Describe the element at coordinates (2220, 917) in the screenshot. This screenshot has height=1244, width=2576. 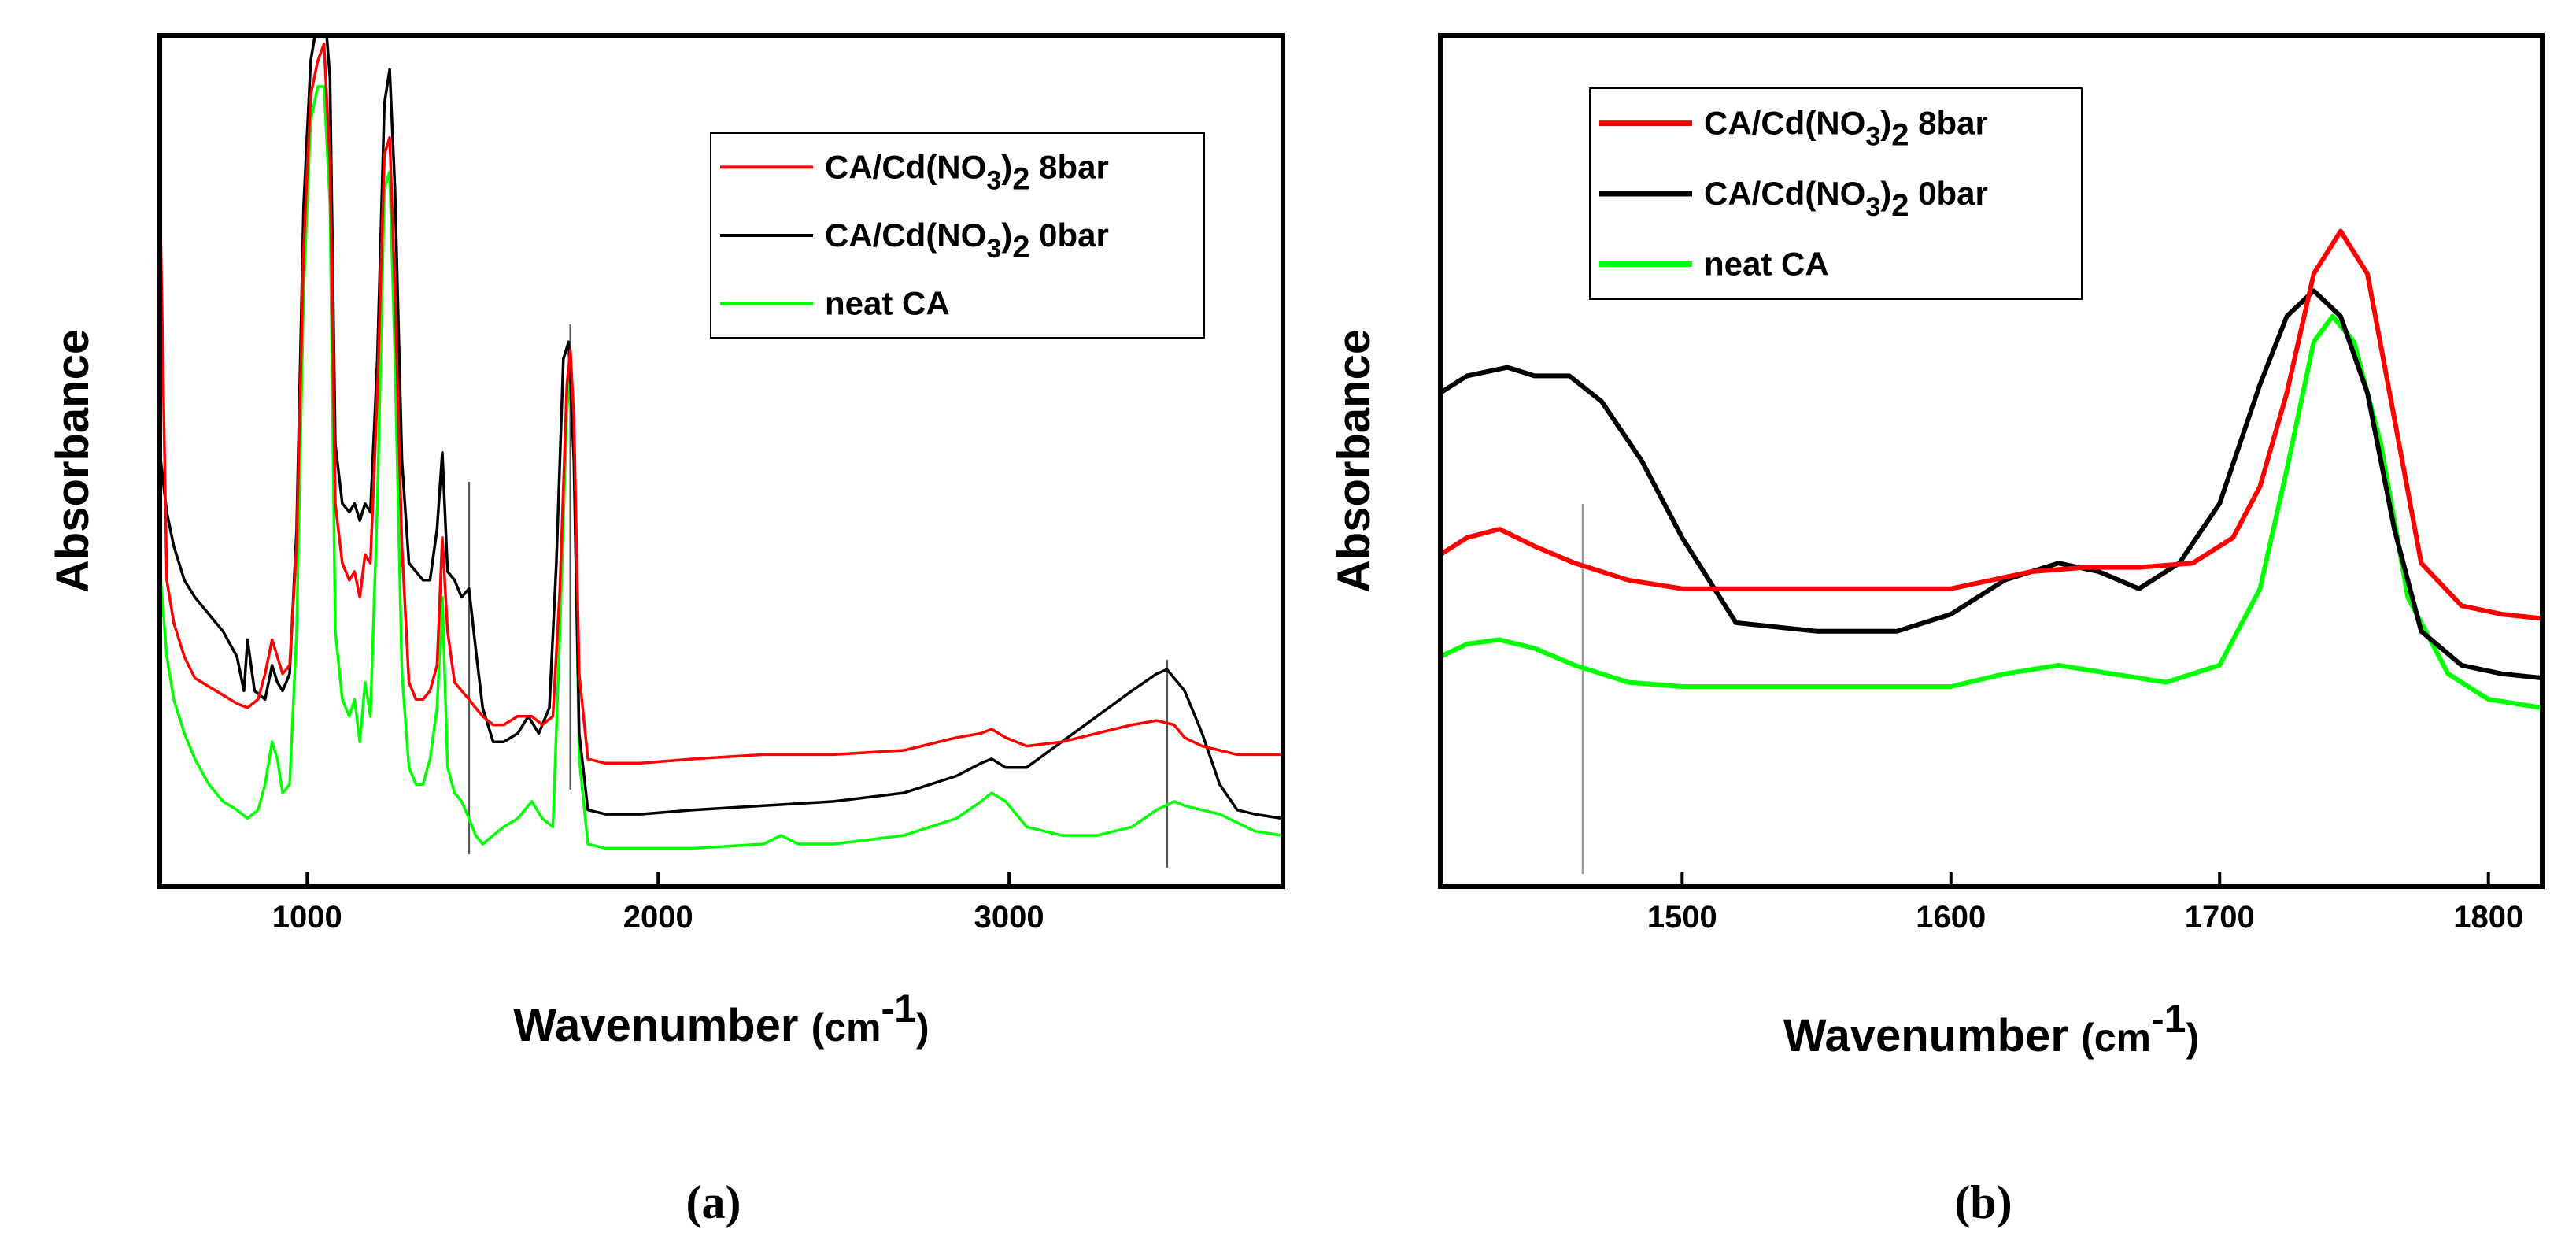
I see `x-tick-label: 1700` at that location.